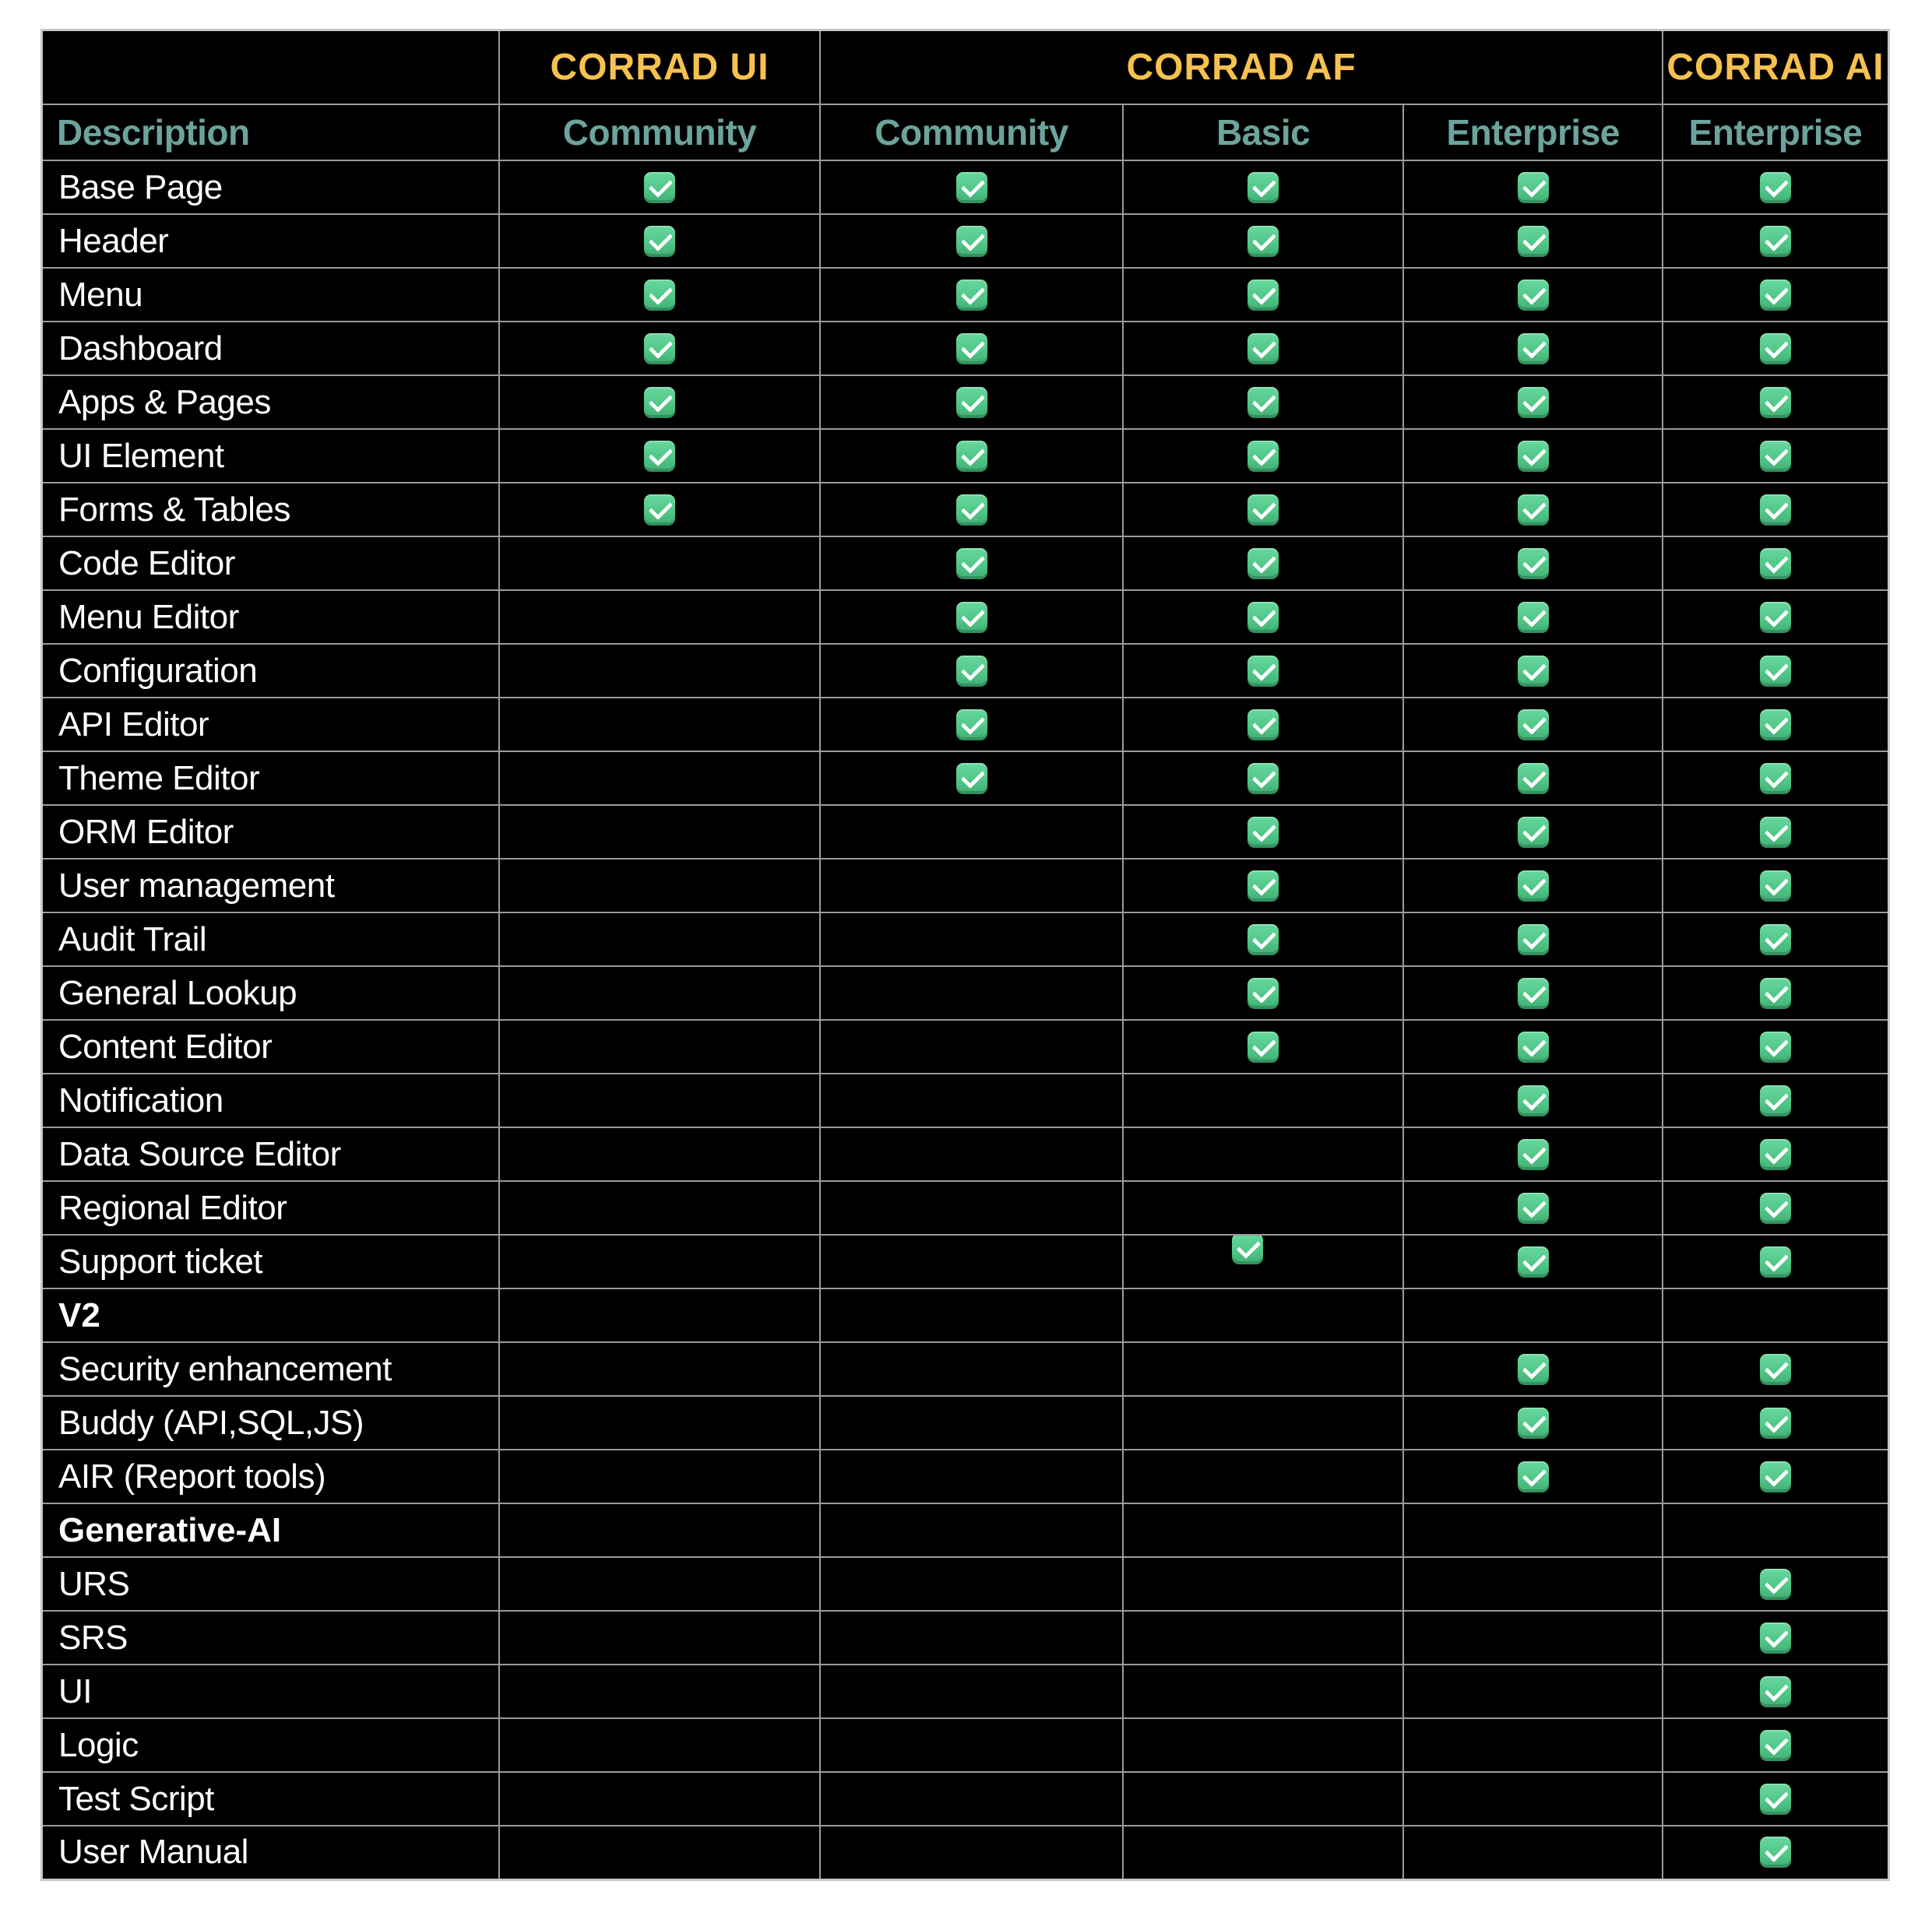  I want to click on column-header-enterprise-5: Enterprise, so click(1775, 132).